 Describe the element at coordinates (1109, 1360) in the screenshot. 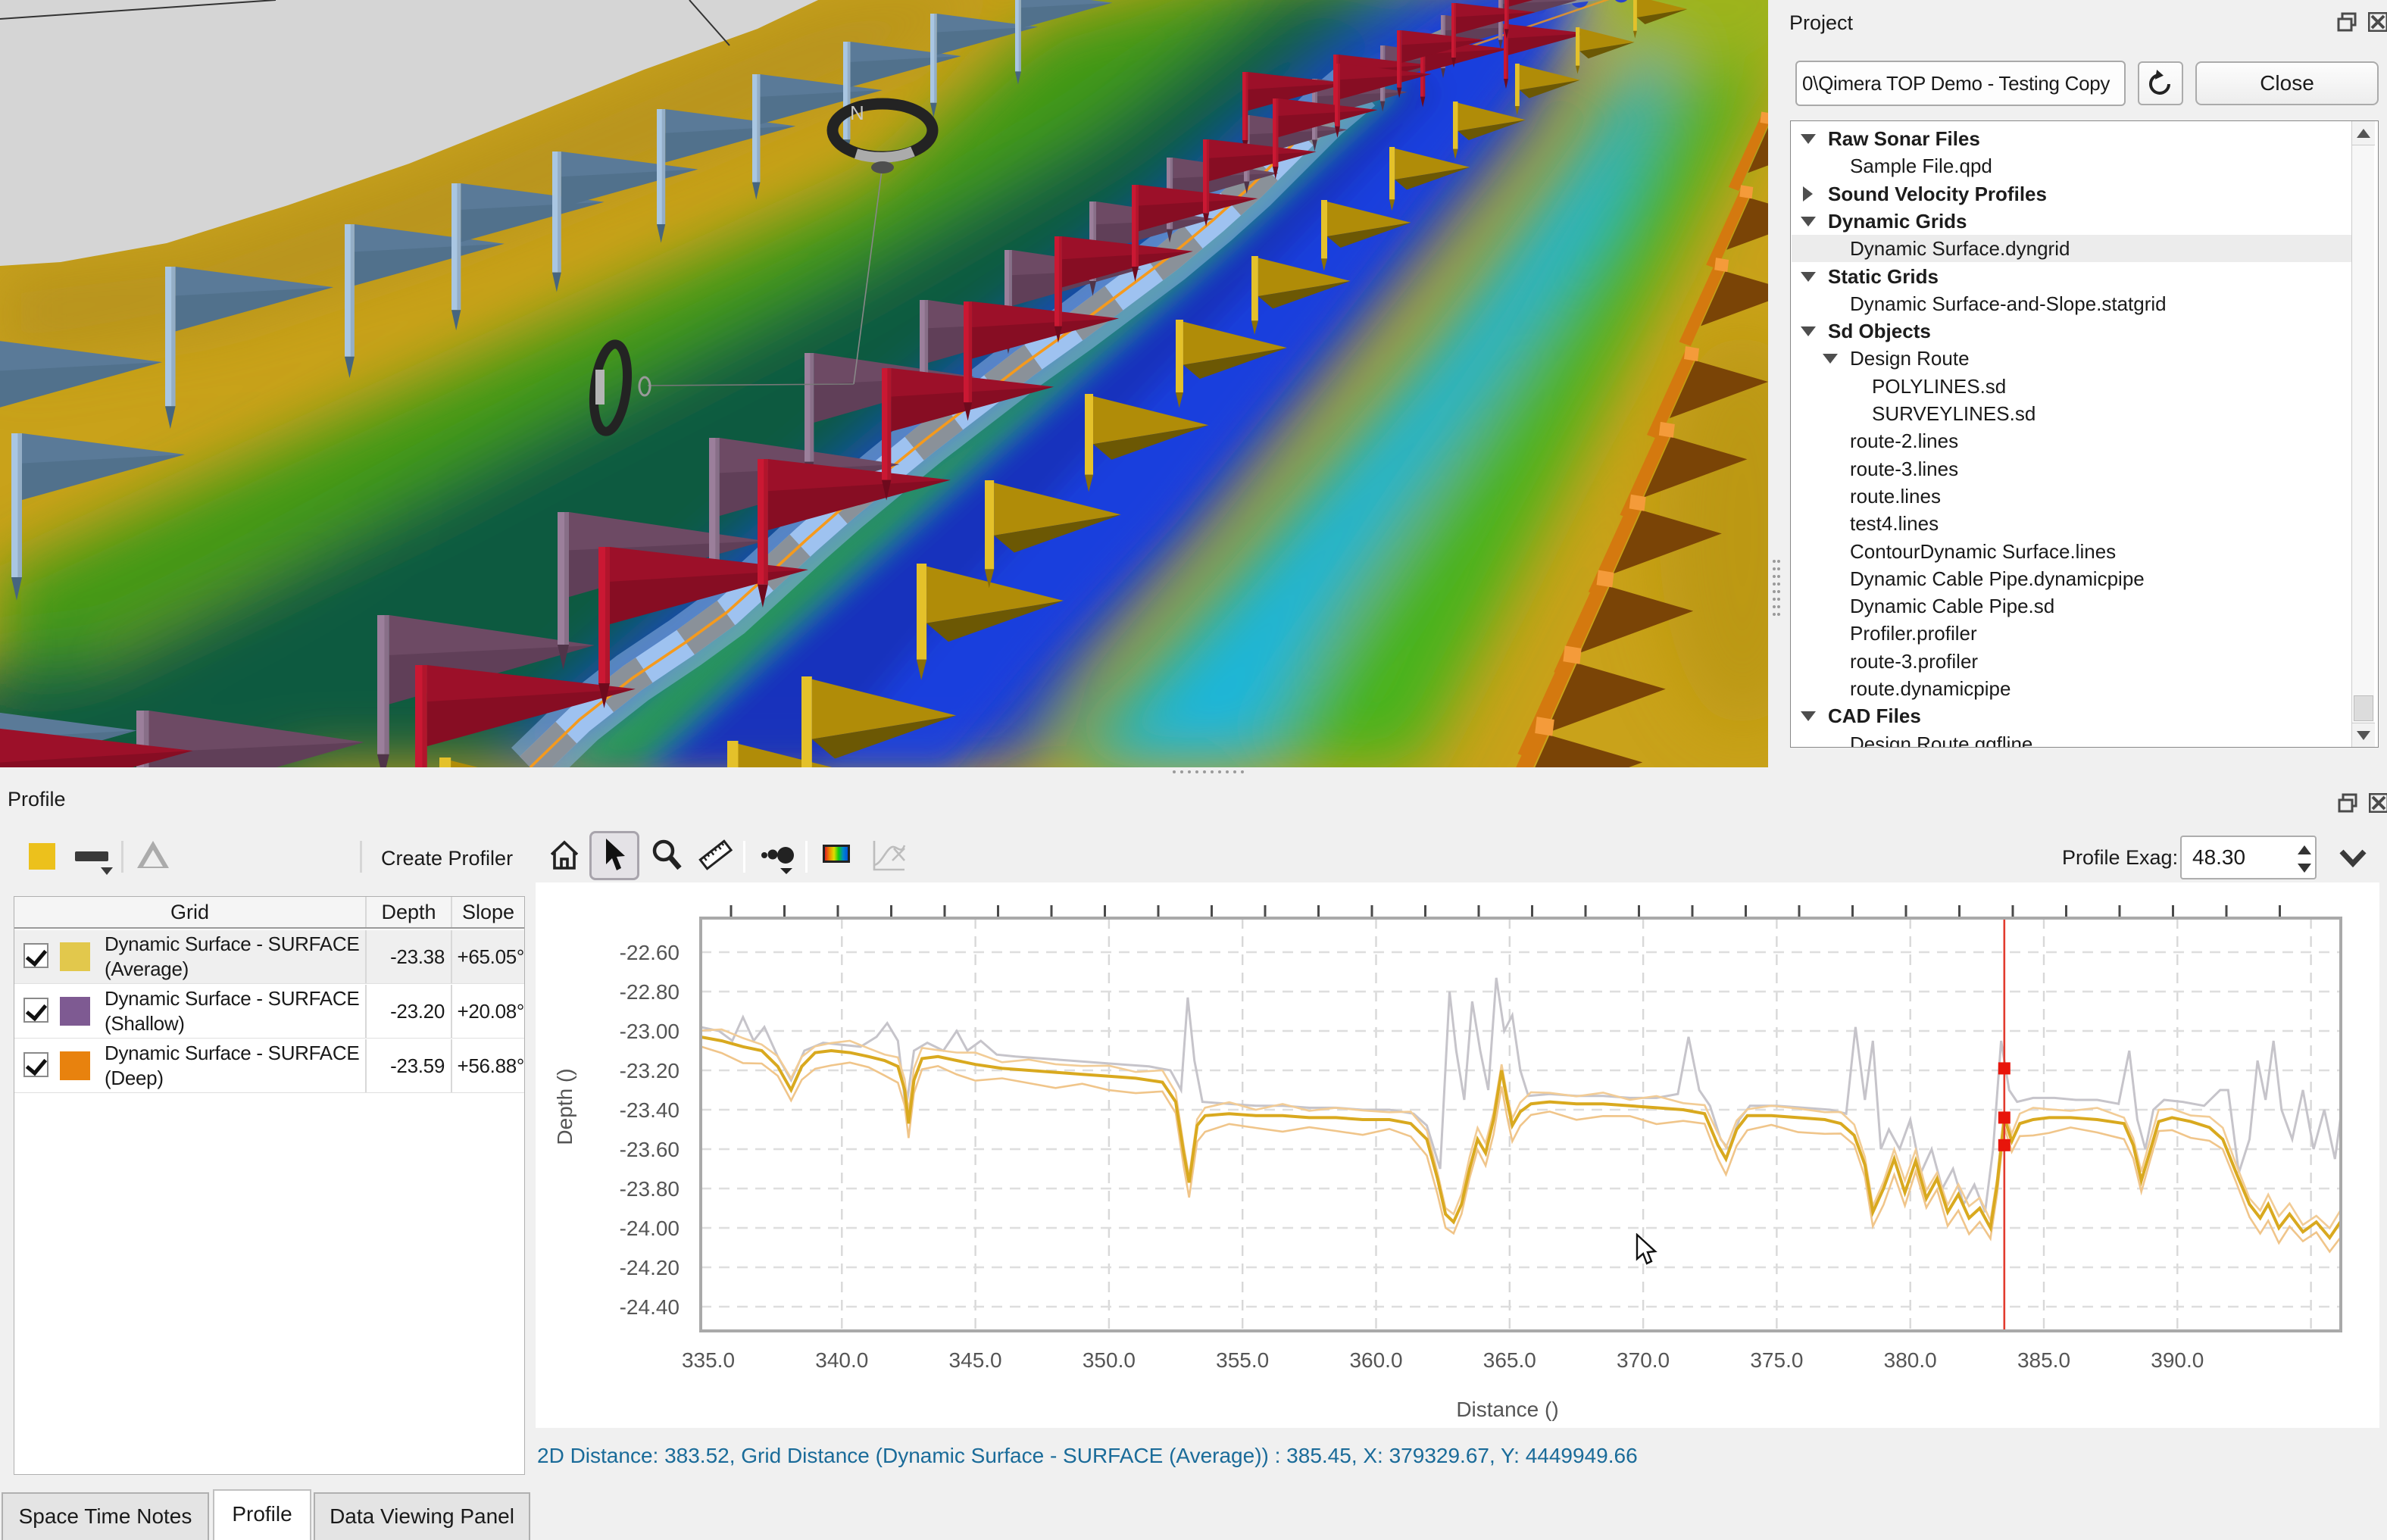

I see `svg-text: 350.0` at that location.